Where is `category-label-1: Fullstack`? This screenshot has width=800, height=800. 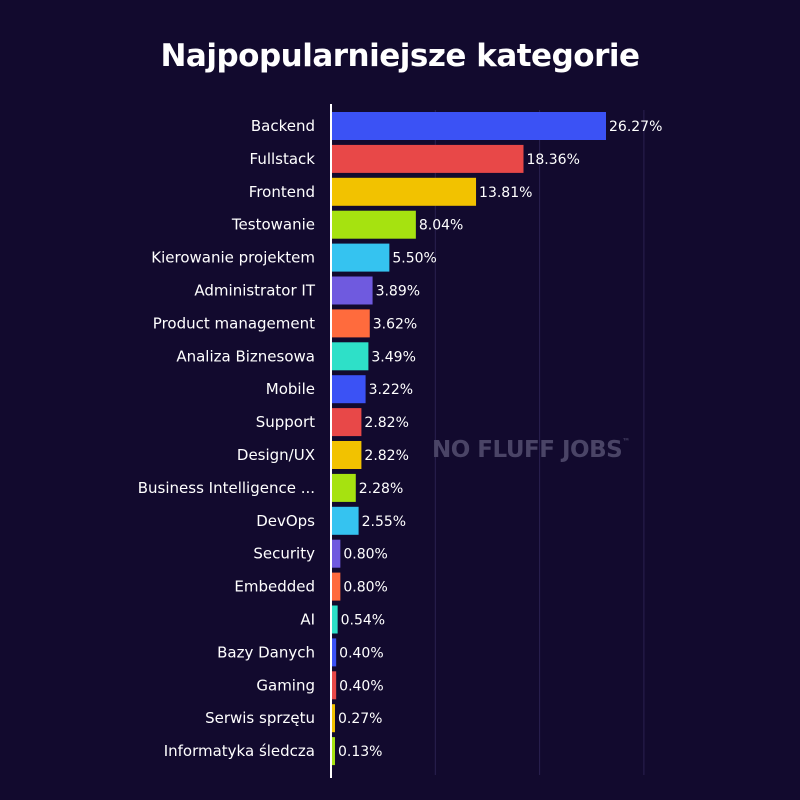 category-label-1: Fullstack is located at coordinates (283, 159).